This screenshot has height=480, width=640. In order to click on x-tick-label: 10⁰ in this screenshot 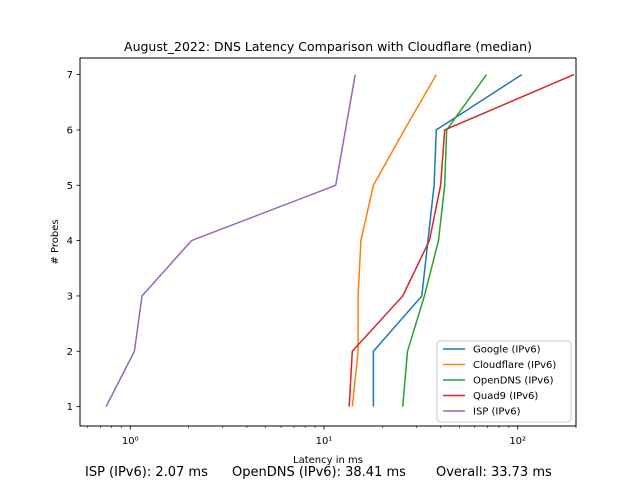, I will do `click(130, 441)`.